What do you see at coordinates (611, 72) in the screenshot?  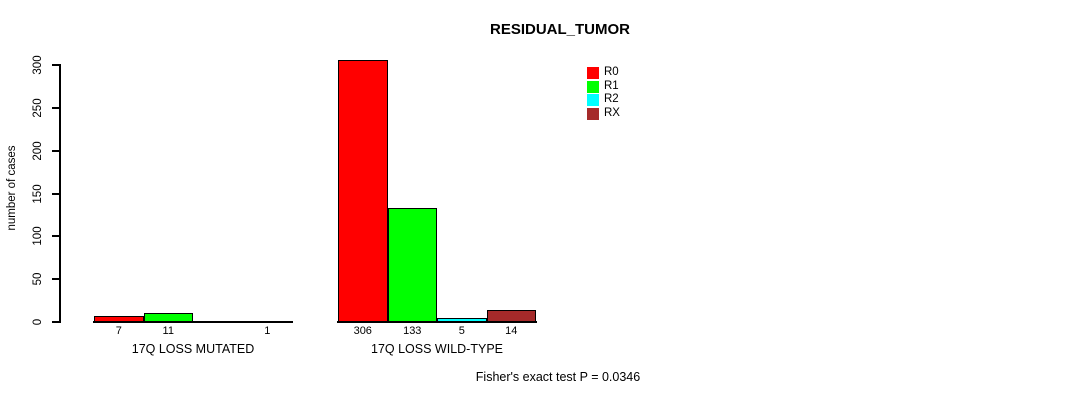 I see `legend-label-r0: R0` at bounding box center [611, 72].